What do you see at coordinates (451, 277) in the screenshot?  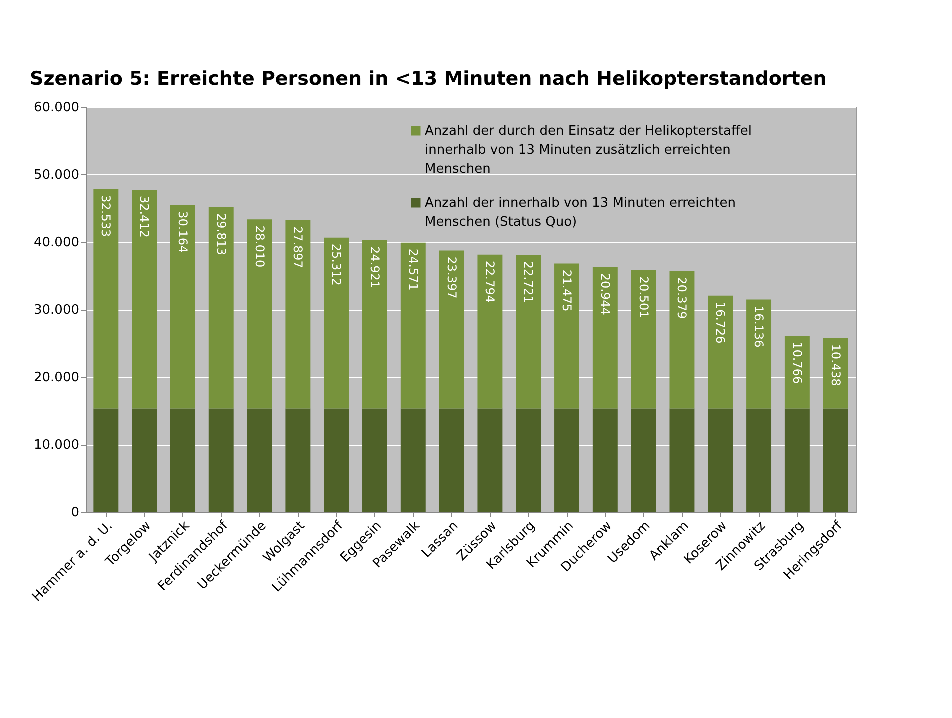 I see `data-label: 23.397` at bounding box center [451, 277].